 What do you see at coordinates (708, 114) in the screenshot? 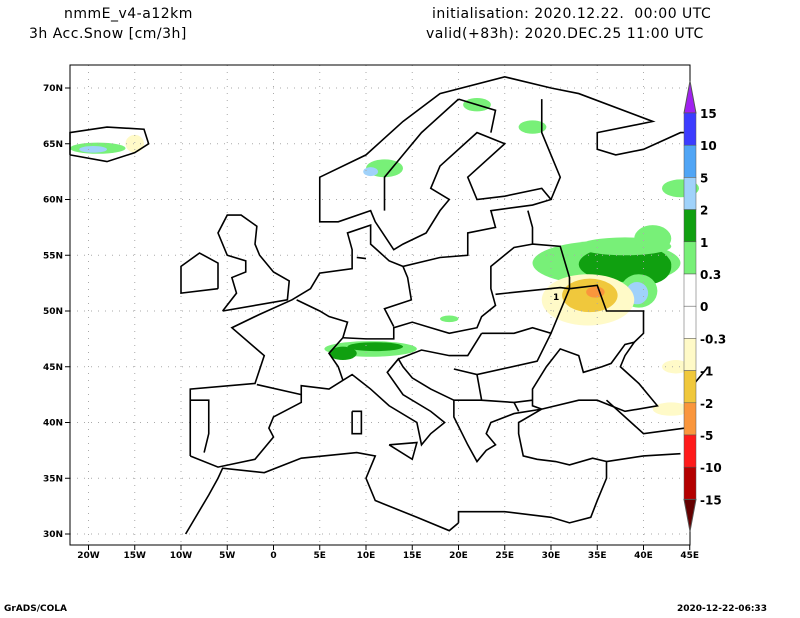
I see `colorbar-label: 15` at bounding box center [708, 114].